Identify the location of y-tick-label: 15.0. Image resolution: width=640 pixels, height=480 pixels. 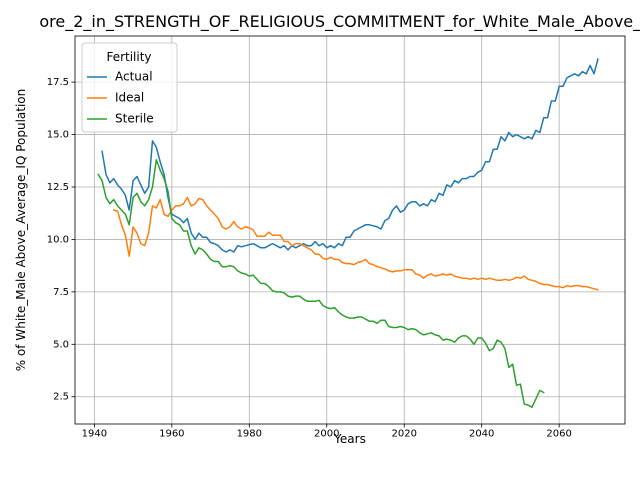
(58, 135).